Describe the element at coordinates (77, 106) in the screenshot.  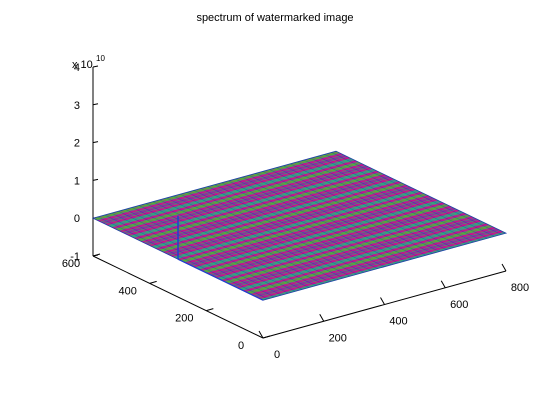
I see `z-tick-label: 3` at that location.